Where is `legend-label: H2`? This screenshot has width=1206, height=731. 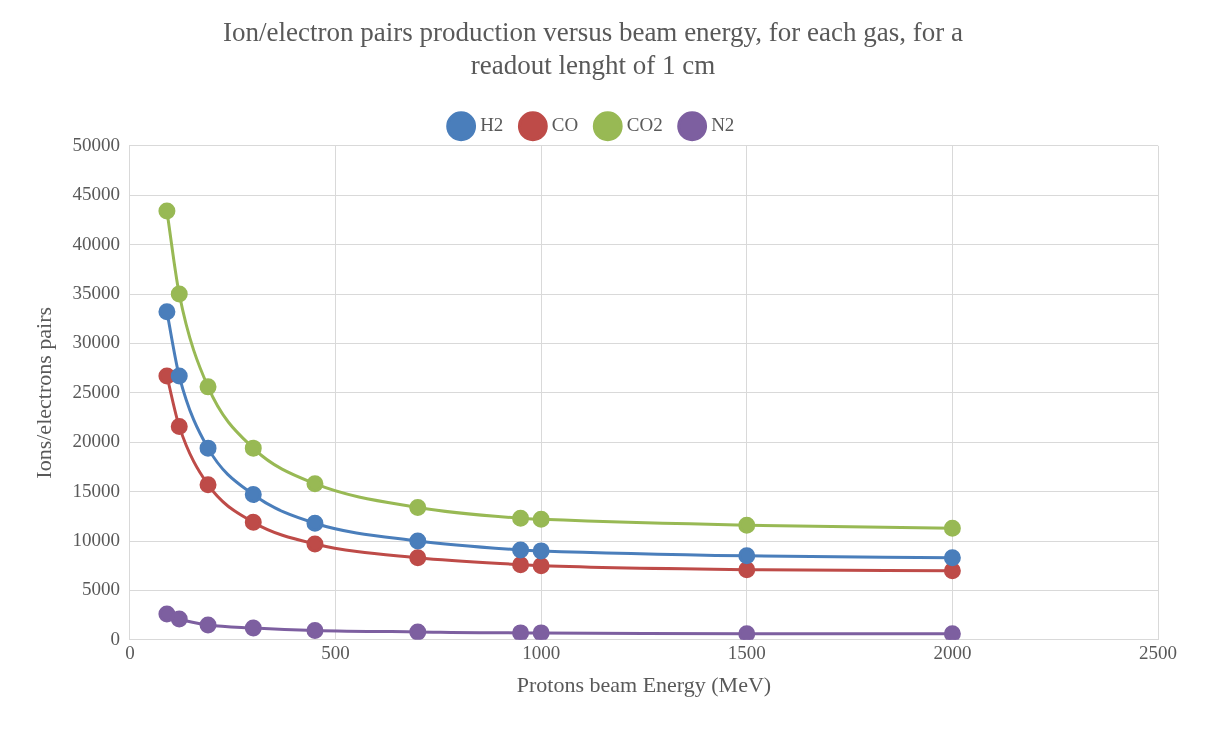 legend-label: H2 is located at coordinates (492, 125).